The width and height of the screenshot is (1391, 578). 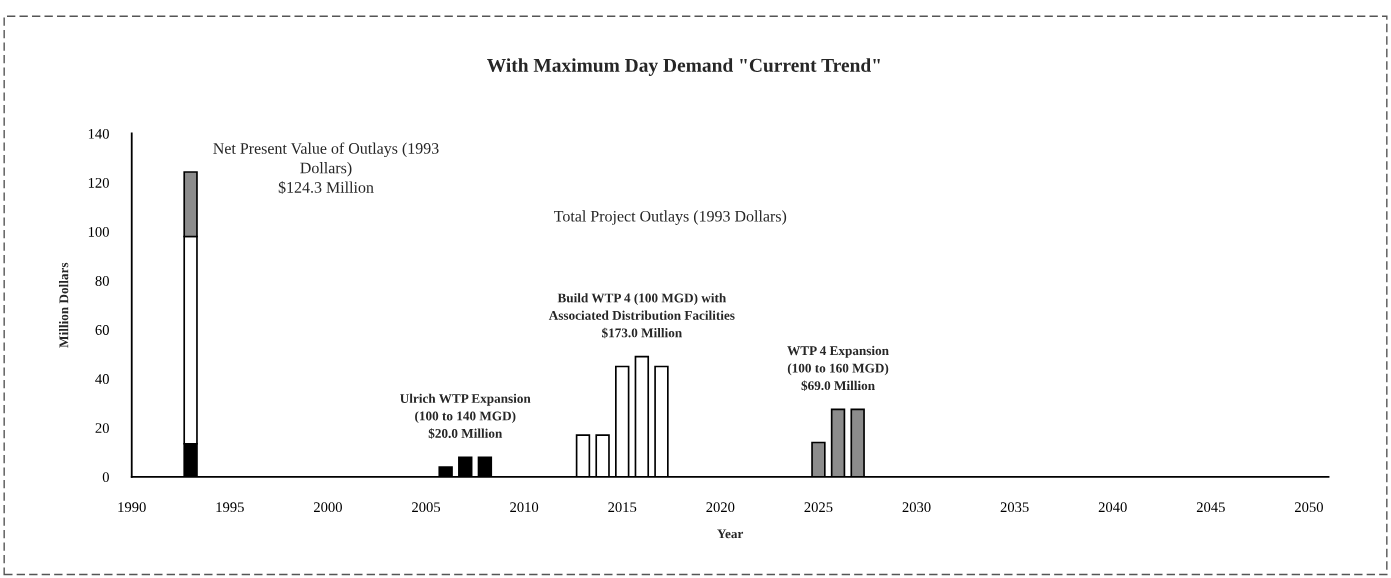 What do you see at coordinates (64, 305) in the screenshot?
I see `y-axis-title: Million Dollars` at bounding box center [64, 305].